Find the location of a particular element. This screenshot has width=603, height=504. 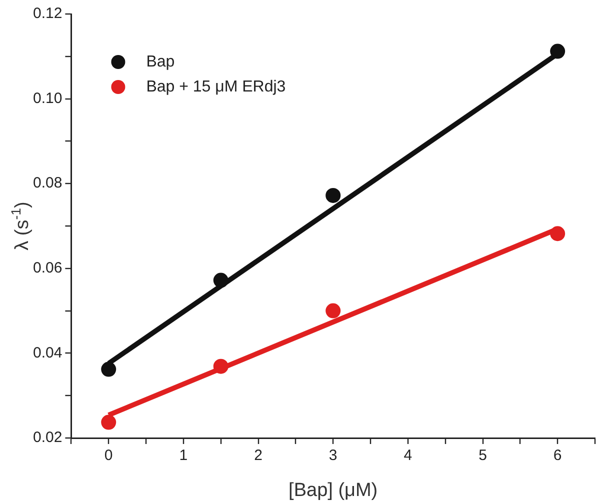

y-tick-label: 0.10 is located at coordinates (47, 98).